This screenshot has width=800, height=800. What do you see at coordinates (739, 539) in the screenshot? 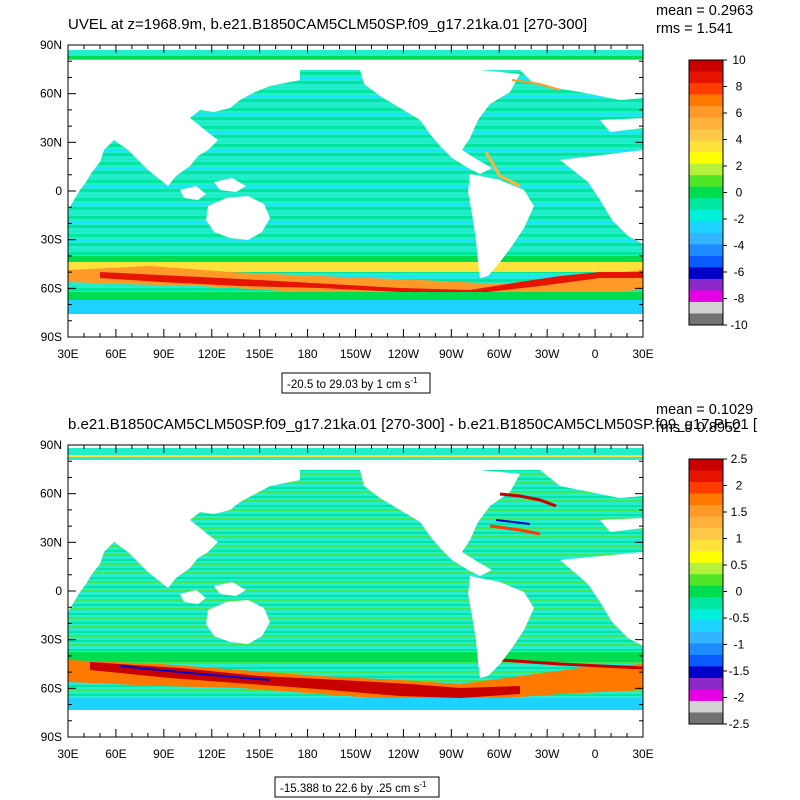
I see `colorbar-label: 1` at bounding box center [739, 539].